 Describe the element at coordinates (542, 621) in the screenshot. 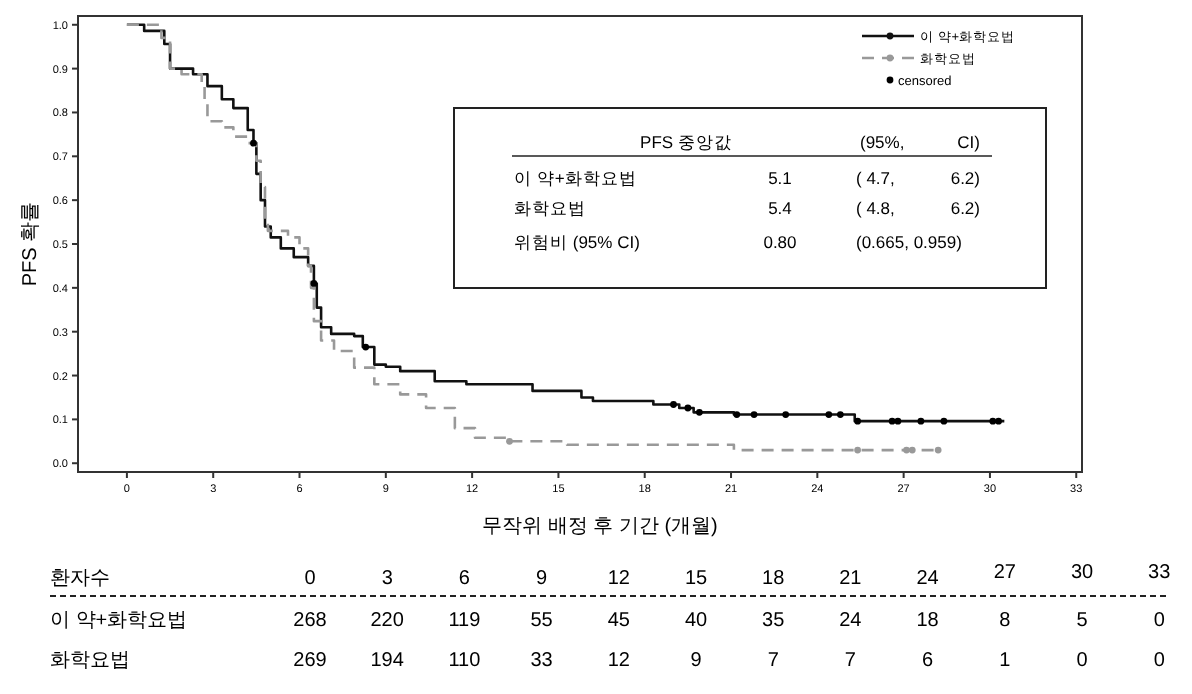

I see `text: 55` at that location.